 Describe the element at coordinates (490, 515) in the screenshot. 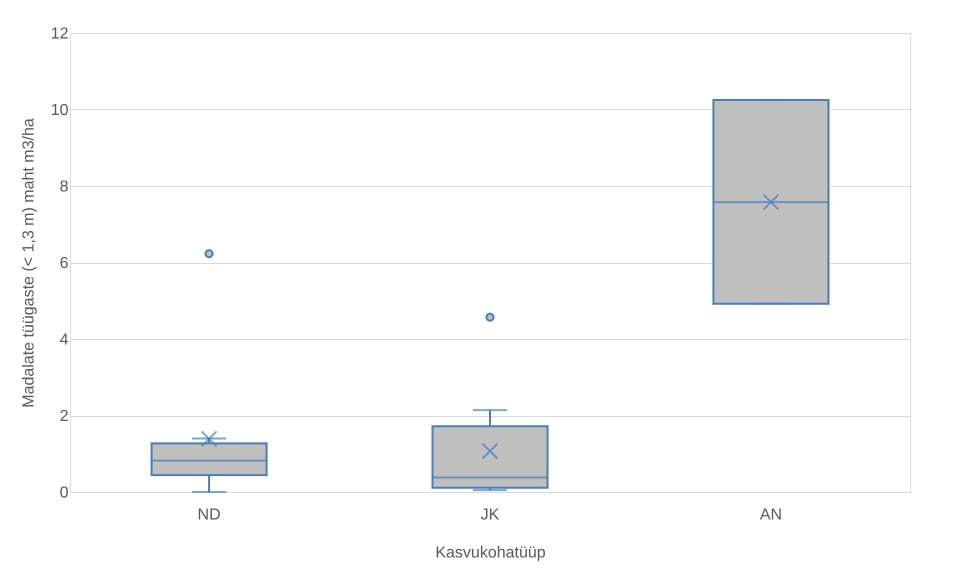

I see `x-tick-label: JK` at that location.